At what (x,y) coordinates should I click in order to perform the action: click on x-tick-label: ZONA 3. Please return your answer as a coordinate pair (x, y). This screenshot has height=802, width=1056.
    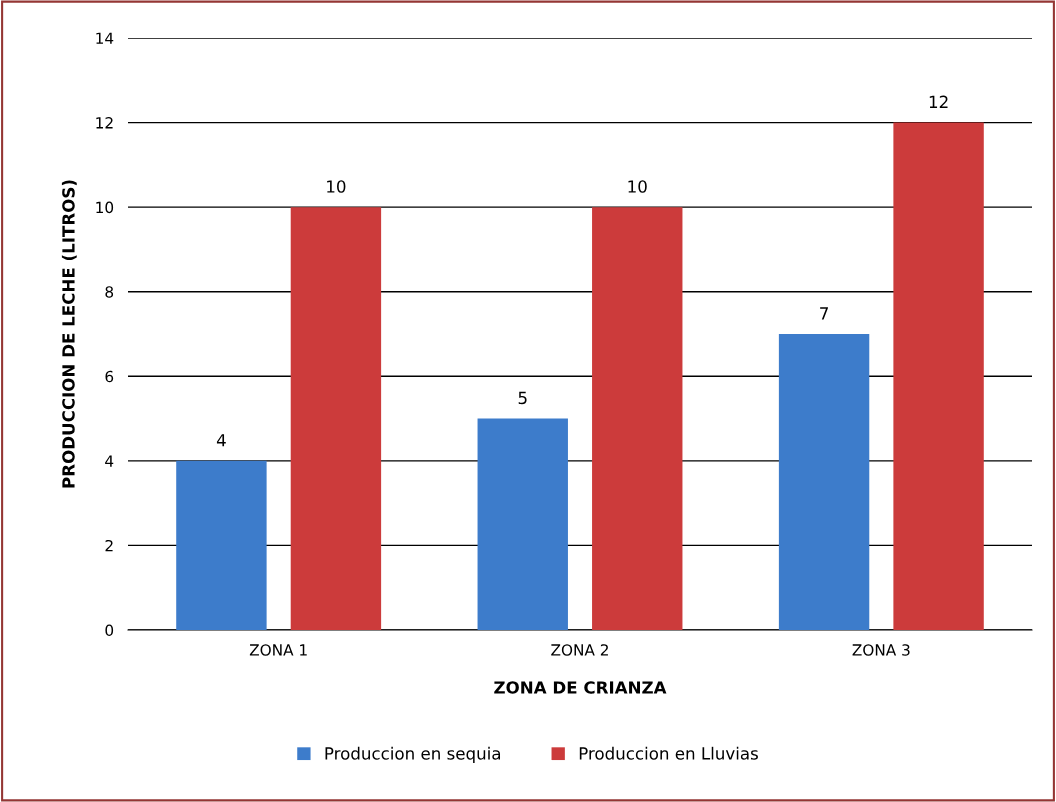
    Looking at the image, I should click on (881, 650).